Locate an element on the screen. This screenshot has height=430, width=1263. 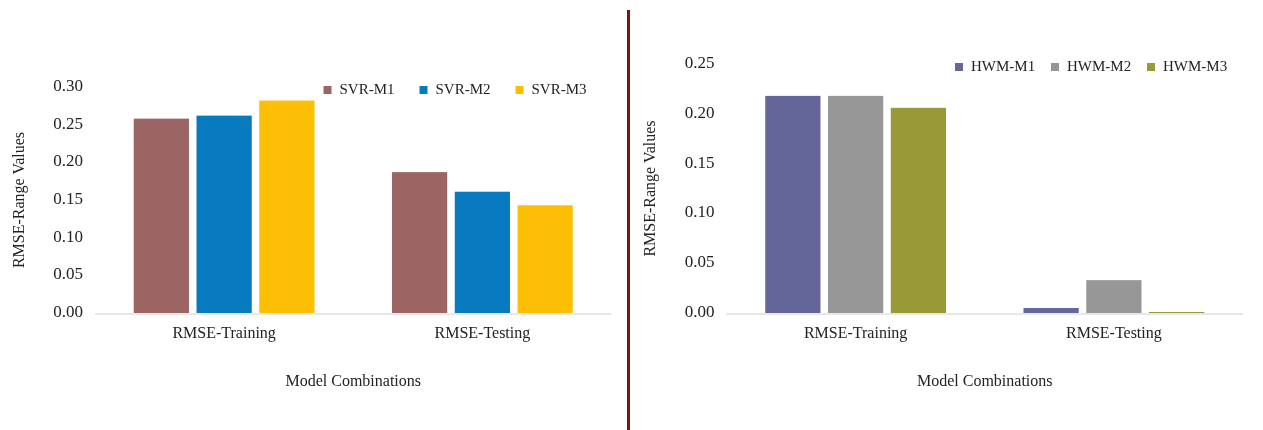
legend-label: SVR-M3 is located at coordinates (559, 89).